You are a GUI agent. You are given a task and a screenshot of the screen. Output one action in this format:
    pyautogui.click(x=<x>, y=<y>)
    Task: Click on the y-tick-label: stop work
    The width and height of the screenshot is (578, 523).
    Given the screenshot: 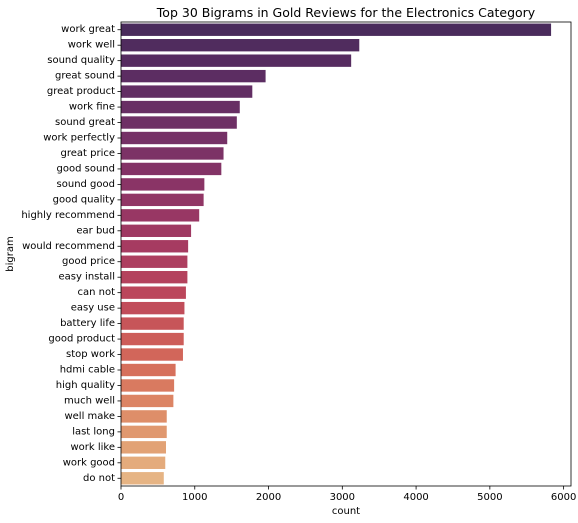 What is the action you would take?
    pyautogui.click(x=90, y=354)
    